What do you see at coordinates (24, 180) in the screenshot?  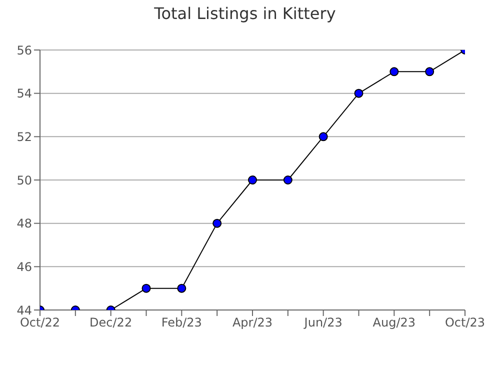 I see `y-tick-label: 50` at bounding box center [24, 180].